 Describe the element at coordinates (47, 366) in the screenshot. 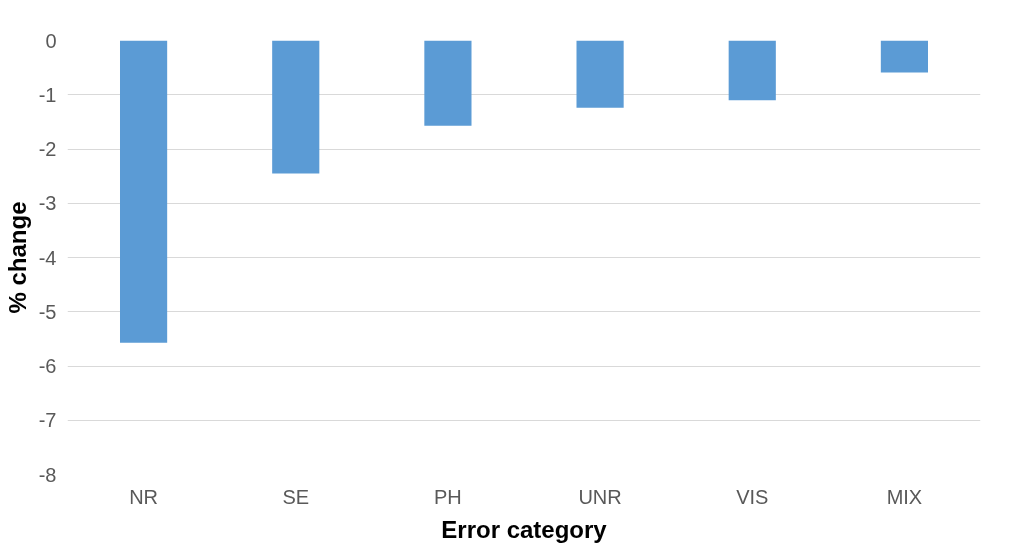

I see `y-tick-label: -6` at that location.